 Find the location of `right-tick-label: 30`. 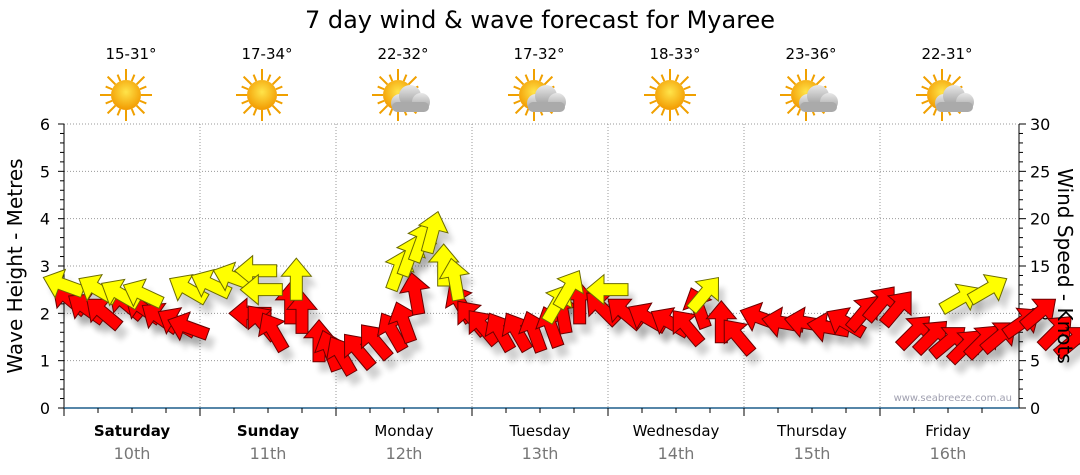

right-tick-label: 30 is located at coordinates (1040, 124).